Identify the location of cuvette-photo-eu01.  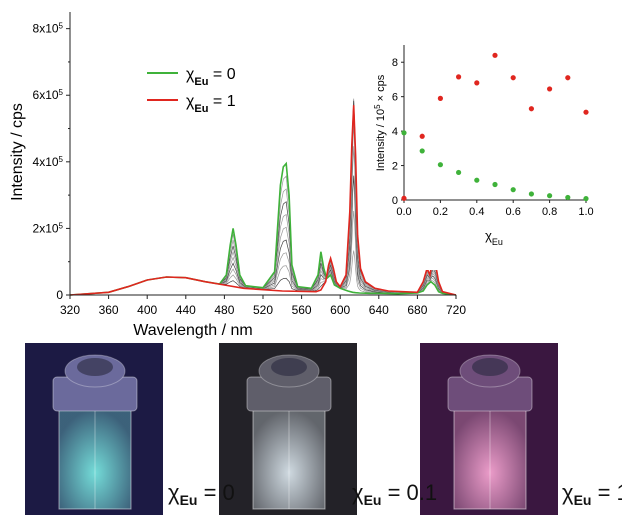
(288, 429).